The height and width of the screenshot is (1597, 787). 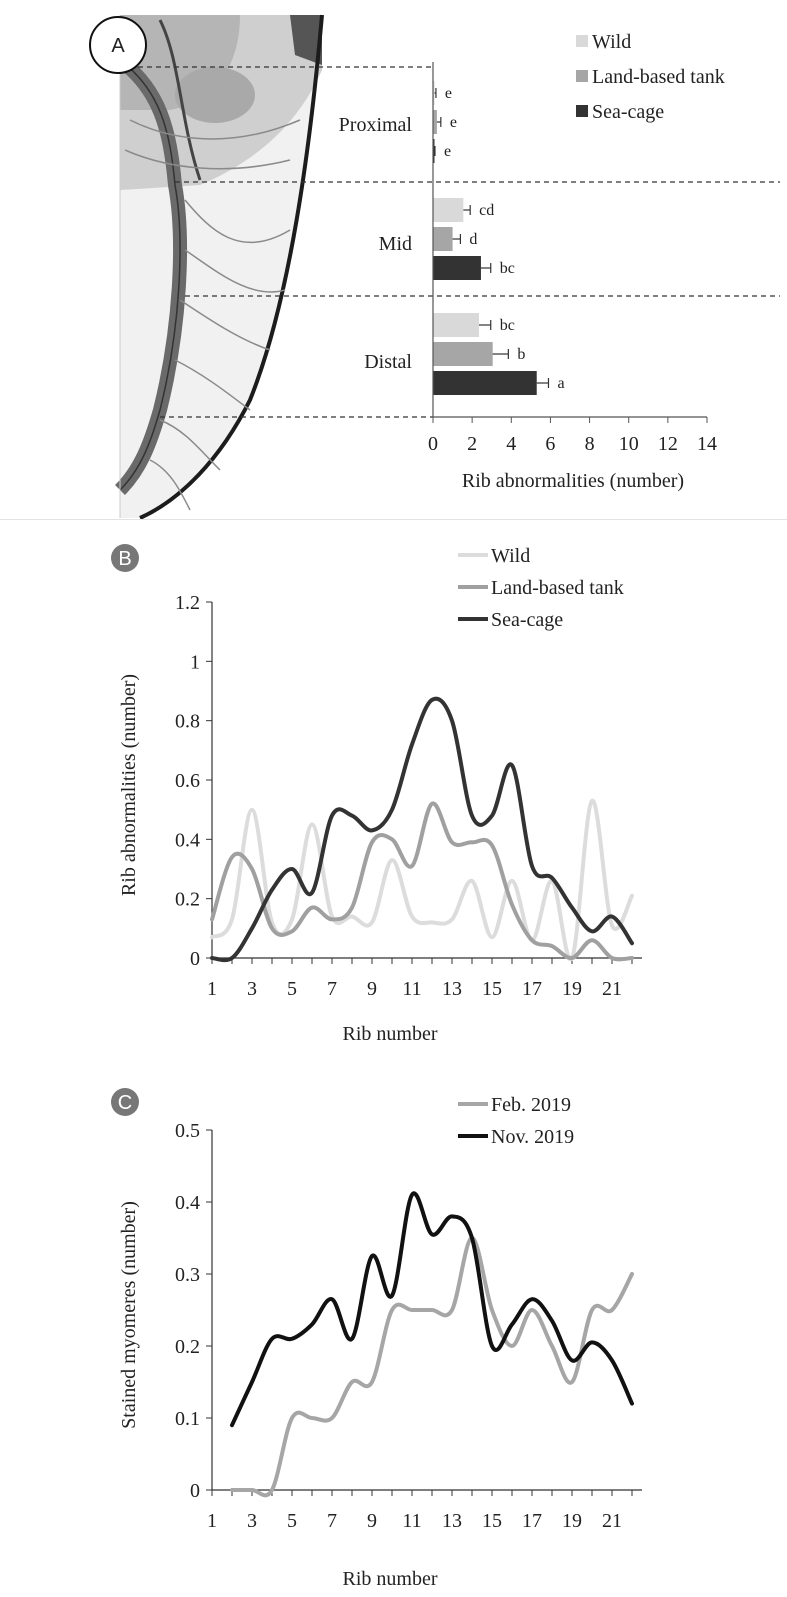 What do you see at coordinates (457, 268) in the screenshot?
I see `bar-mid-sea-cage` at bounding box center [457, 268].